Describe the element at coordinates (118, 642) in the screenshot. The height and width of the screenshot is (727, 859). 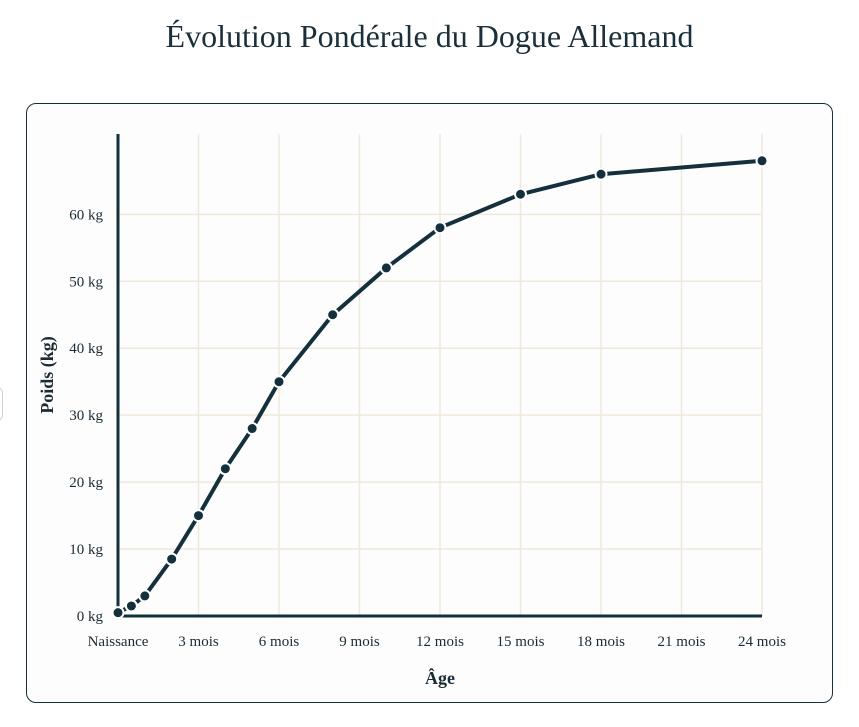
I see `x-tick-label: Naissance` at that location.